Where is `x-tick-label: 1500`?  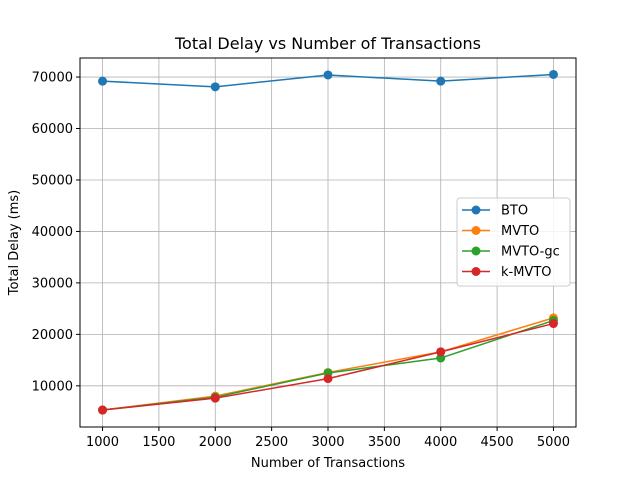
x-tick-label: 1500 is located at coordinates (158, 442).